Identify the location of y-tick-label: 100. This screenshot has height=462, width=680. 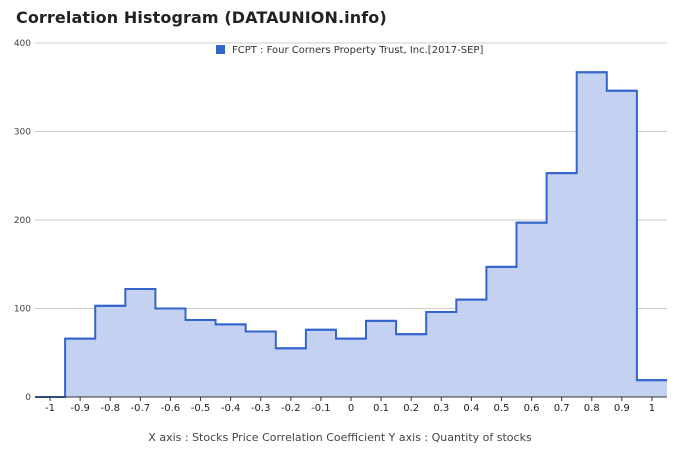
(22, 310).